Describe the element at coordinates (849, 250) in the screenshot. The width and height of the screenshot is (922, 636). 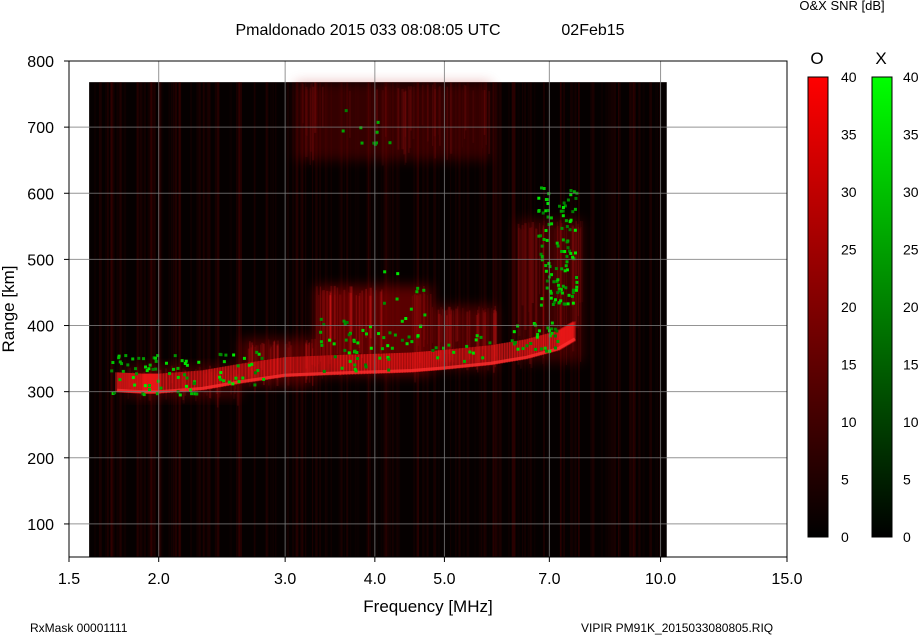
I see `colorbar-tick-label: 25` at that location.